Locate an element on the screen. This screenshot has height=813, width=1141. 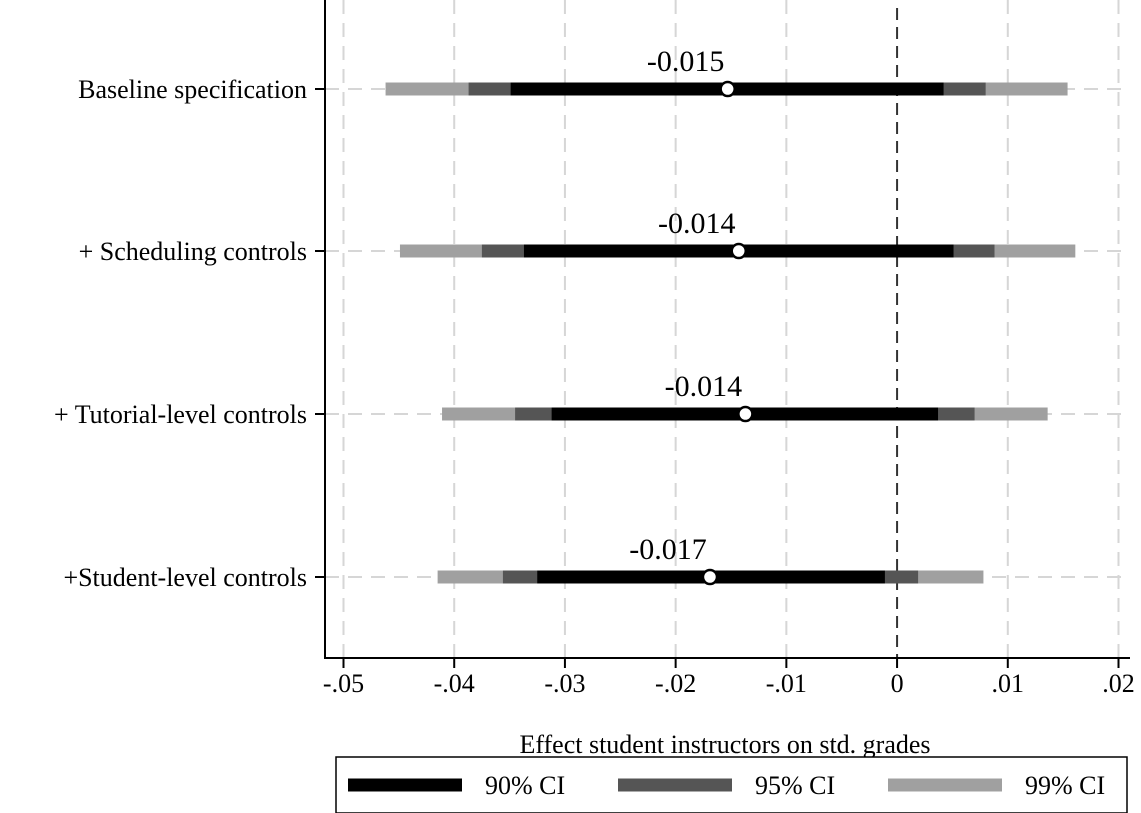
x-tick-label: -.01 is located at coordinates (786, 683).